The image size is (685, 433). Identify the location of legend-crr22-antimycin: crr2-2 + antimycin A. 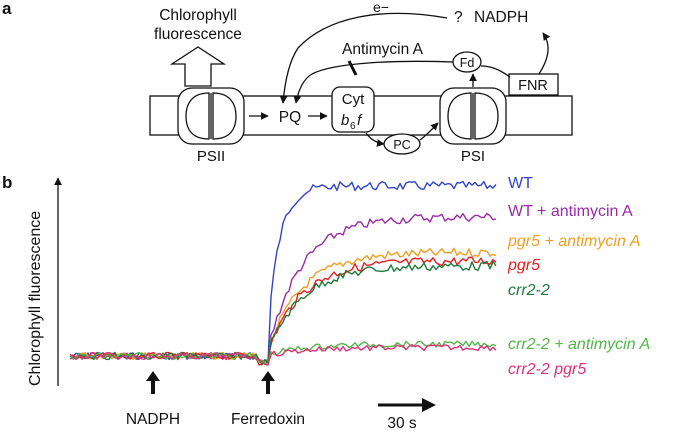
(579, 344).